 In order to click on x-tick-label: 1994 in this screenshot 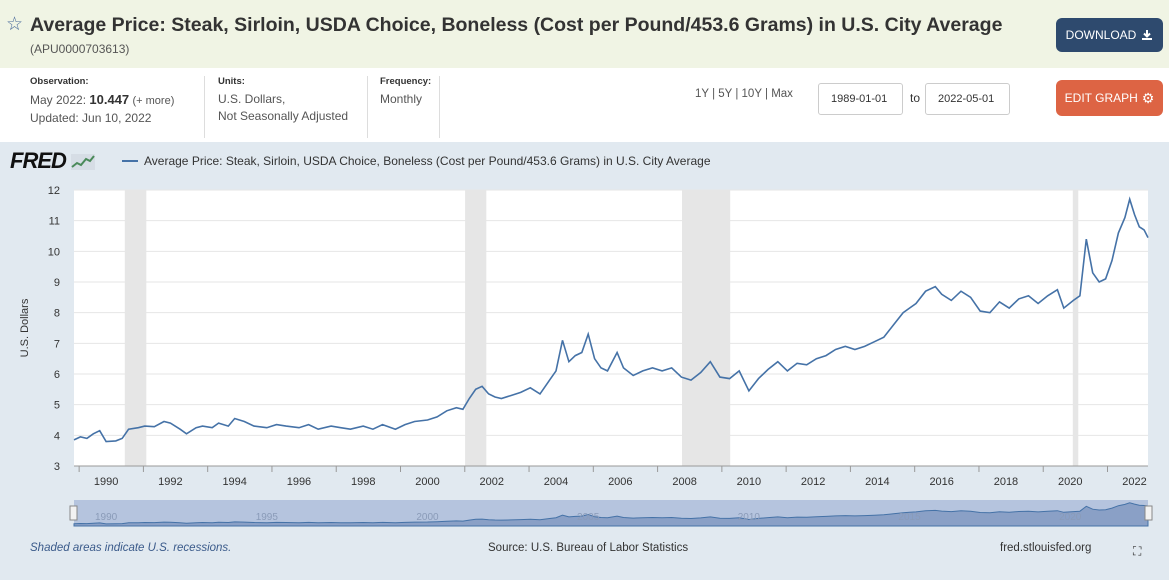, I will do `click(234, 482)`.